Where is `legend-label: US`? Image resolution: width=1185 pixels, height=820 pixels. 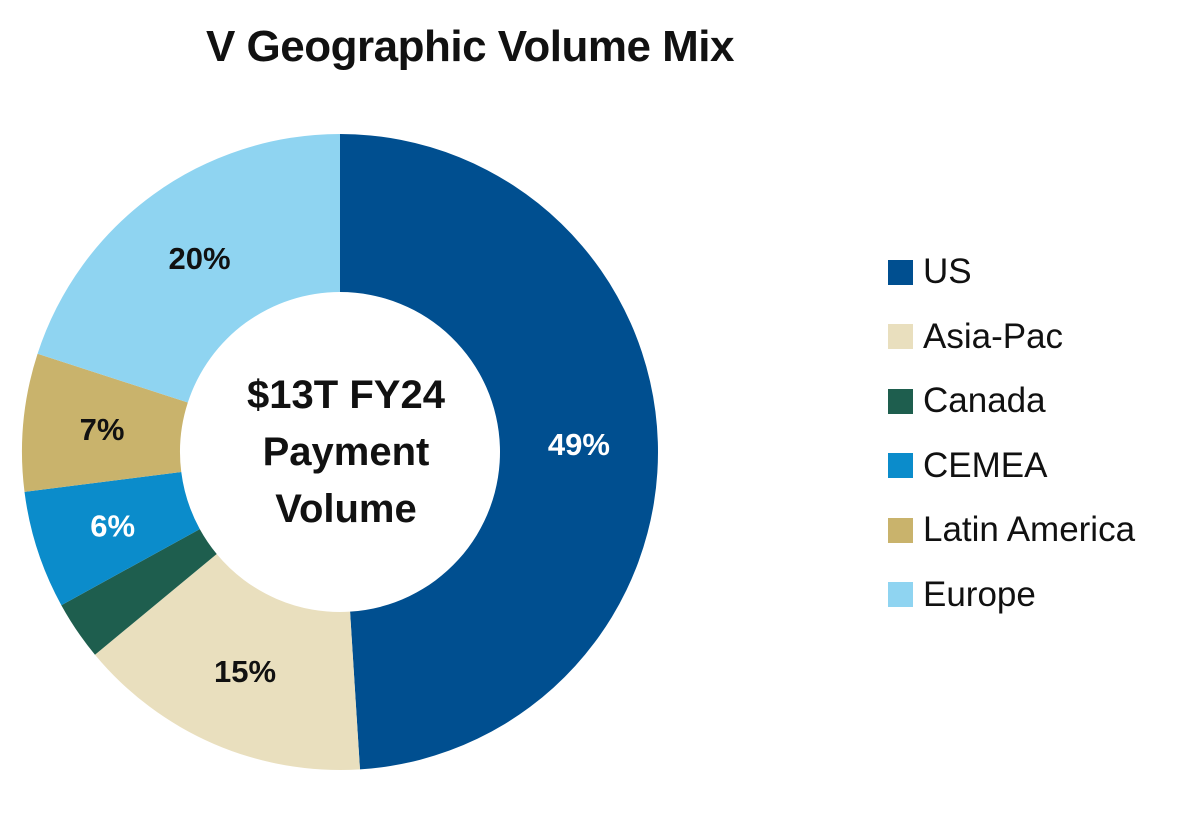
legend-label: US is located at coordinates (947, 272).